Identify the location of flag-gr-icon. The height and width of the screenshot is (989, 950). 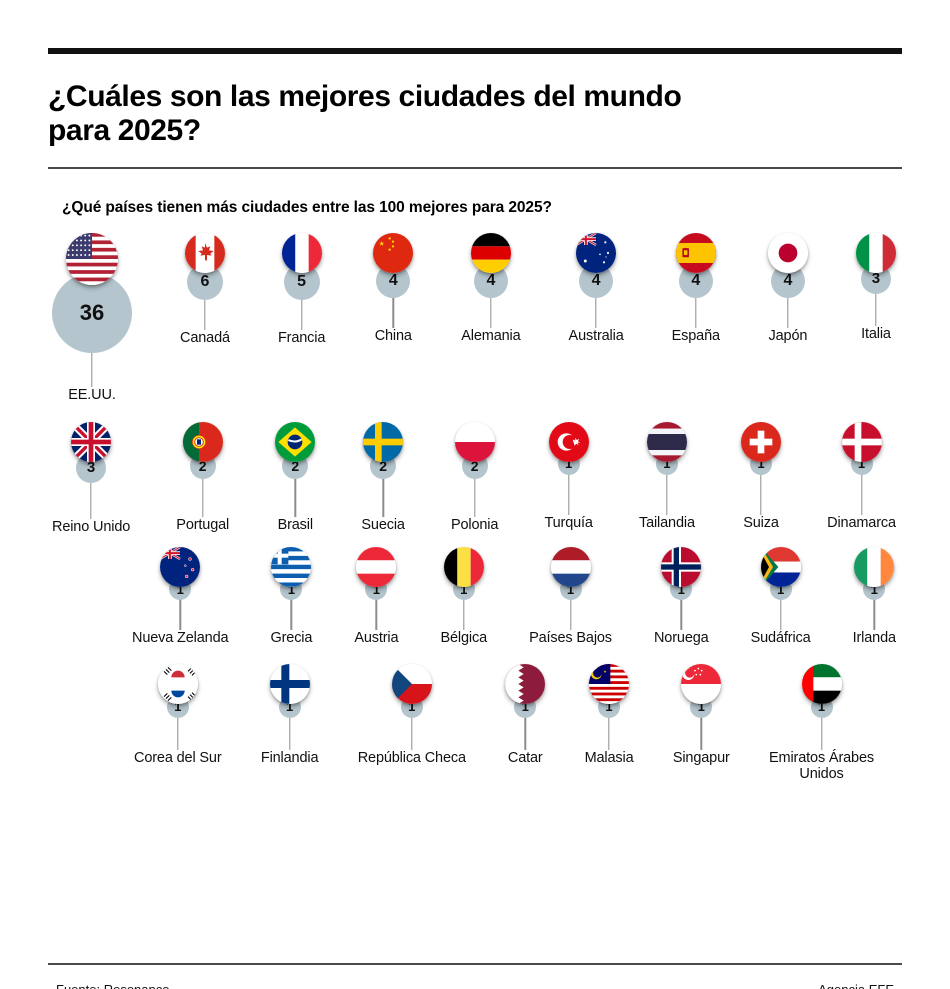
(291, 567).